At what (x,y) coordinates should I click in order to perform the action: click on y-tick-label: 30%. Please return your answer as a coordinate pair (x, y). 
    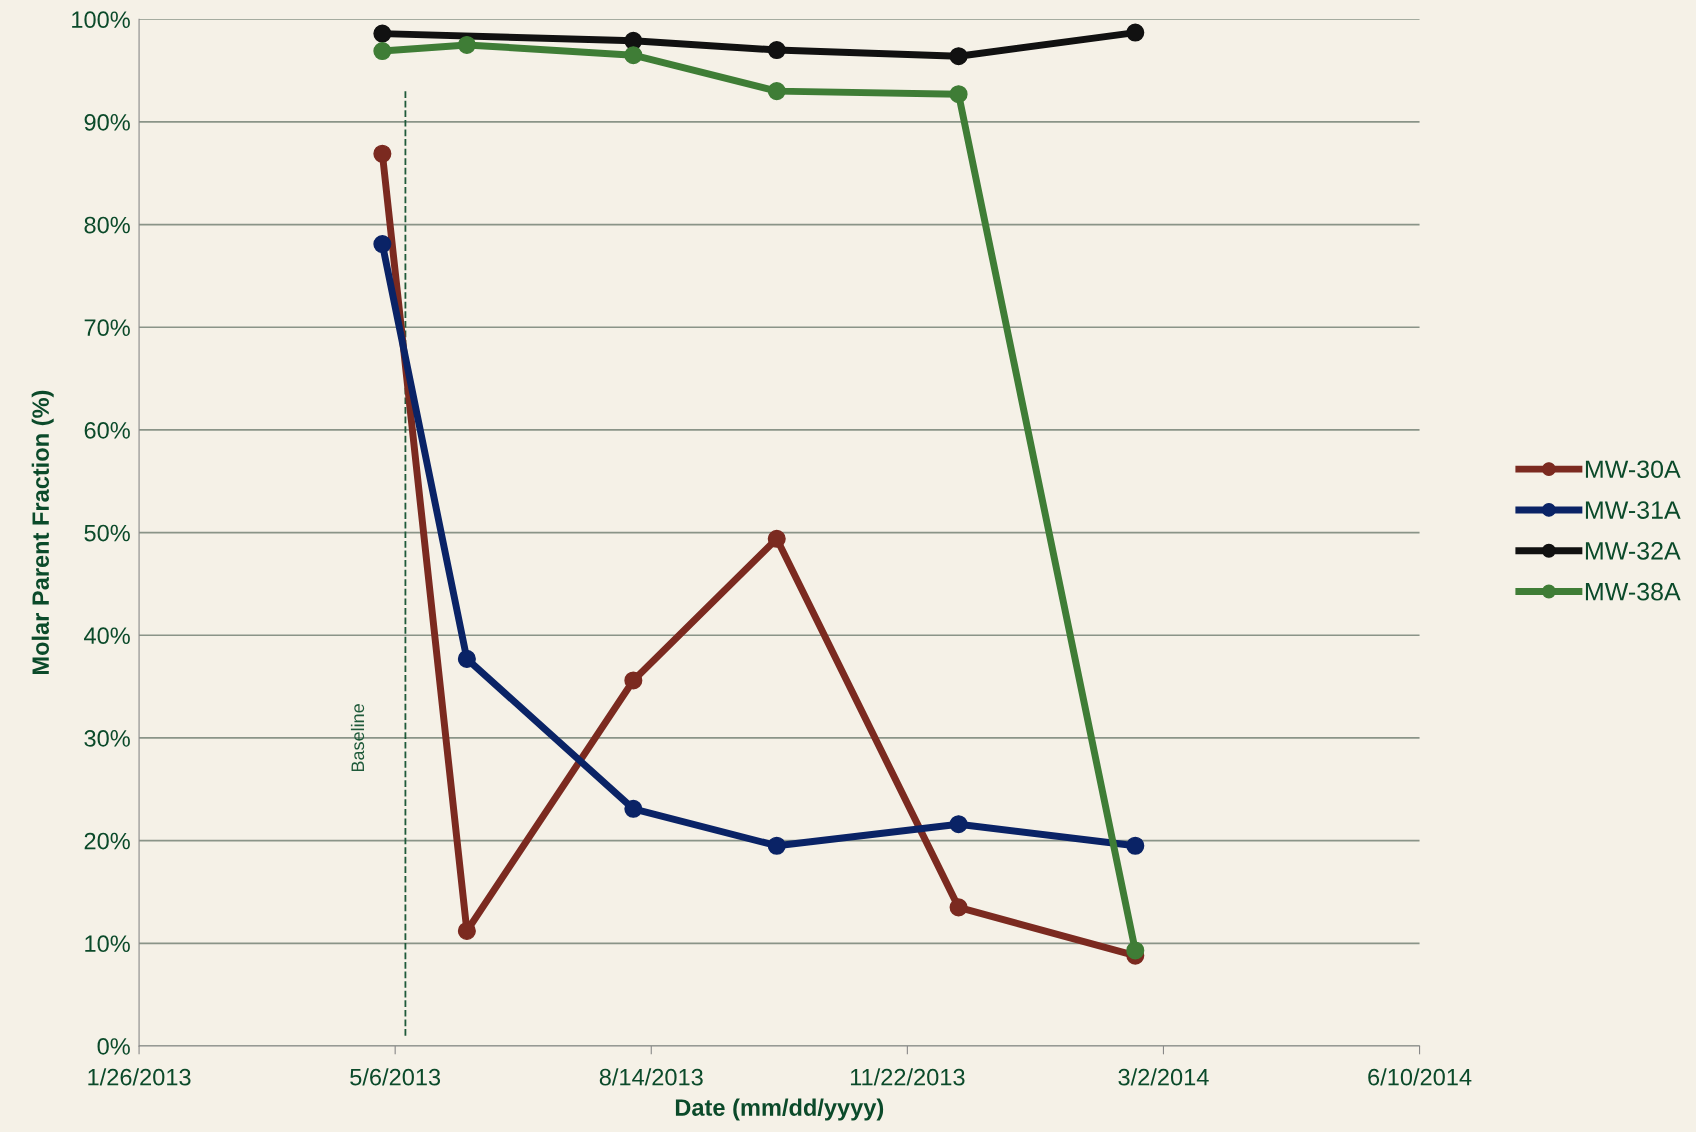
    Looking at the image, I should click on (107, 738).